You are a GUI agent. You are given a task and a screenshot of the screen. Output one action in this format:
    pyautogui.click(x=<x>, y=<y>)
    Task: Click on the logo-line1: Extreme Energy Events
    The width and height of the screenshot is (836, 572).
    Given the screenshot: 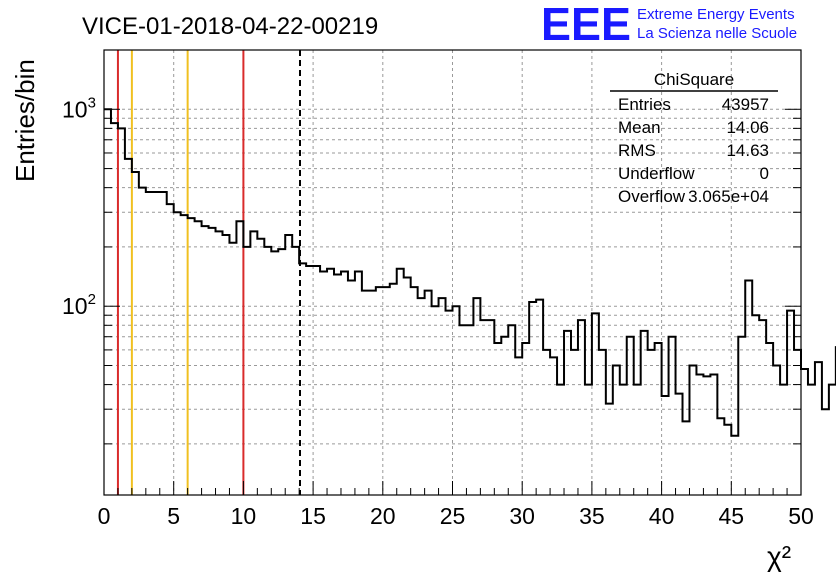 What is the action you would take?
    pyautogui.click(x=716, y=14)
    